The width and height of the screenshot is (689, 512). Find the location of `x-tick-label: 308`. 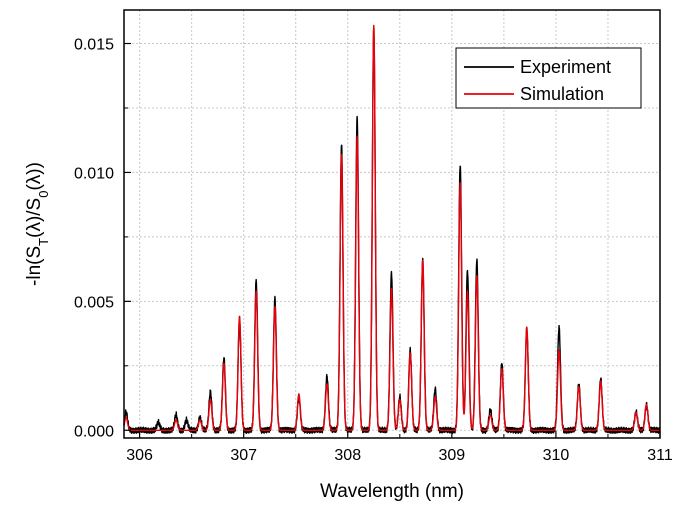

x-tick-label: 308 is located at coordinates (347, 455).